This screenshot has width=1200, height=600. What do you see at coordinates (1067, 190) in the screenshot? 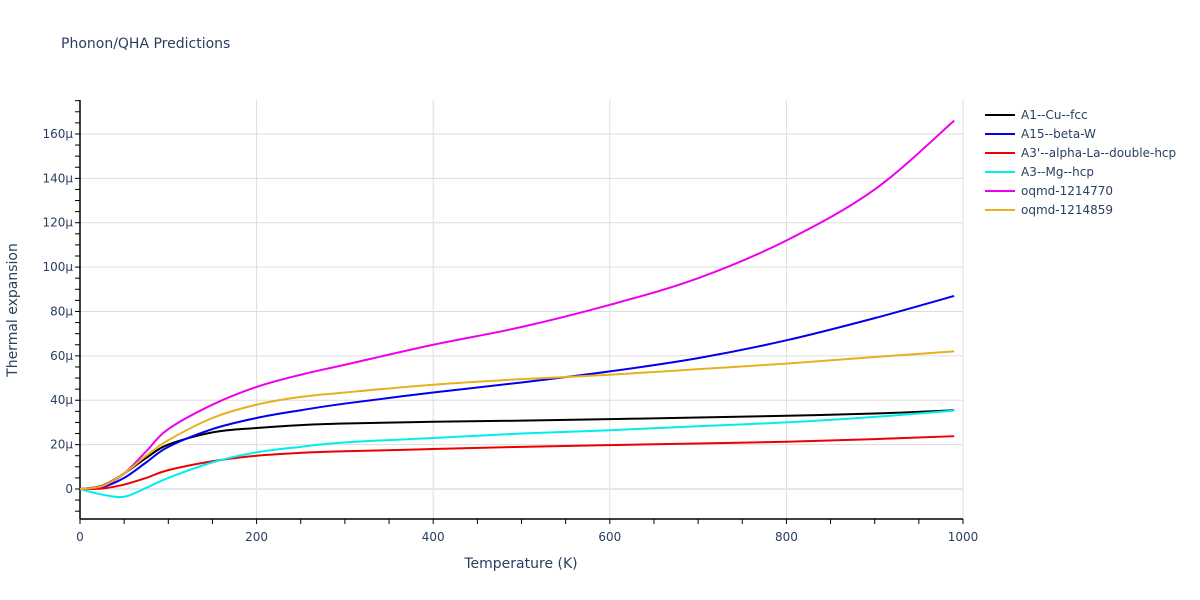
I see `legend-label: oqmd-1214770` at bounding box center [1067, 190].